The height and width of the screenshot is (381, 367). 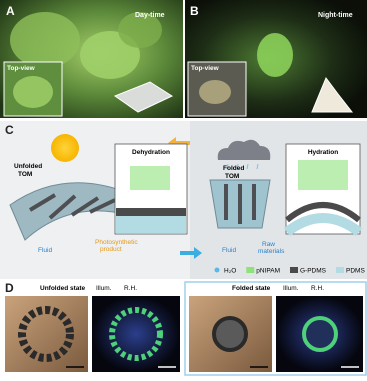 I want to click on sheet-unfolded, so click(x=143, y=97).